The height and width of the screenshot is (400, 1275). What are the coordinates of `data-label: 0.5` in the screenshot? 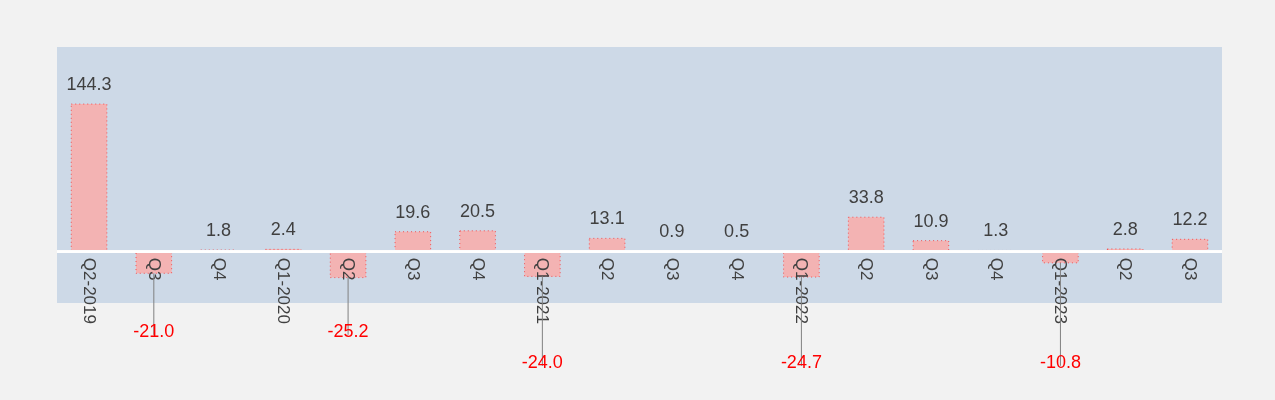 It's located at (737, 231).